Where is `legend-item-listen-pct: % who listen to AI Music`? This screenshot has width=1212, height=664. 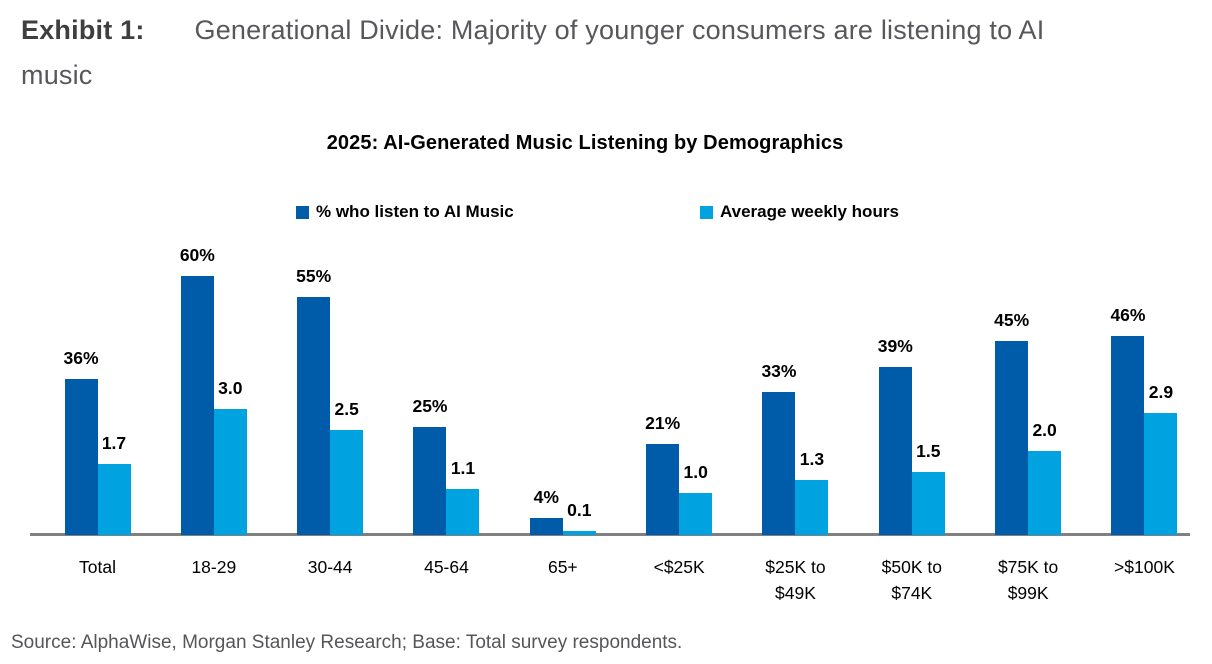 legend-item-listen-pct: % who listen to AI Music is located at coordinates (405, 212).